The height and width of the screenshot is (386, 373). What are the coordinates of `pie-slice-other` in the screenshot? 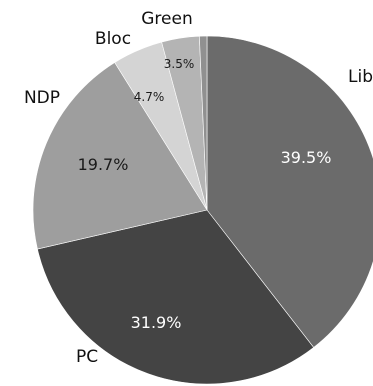 It's located at (203, 123).